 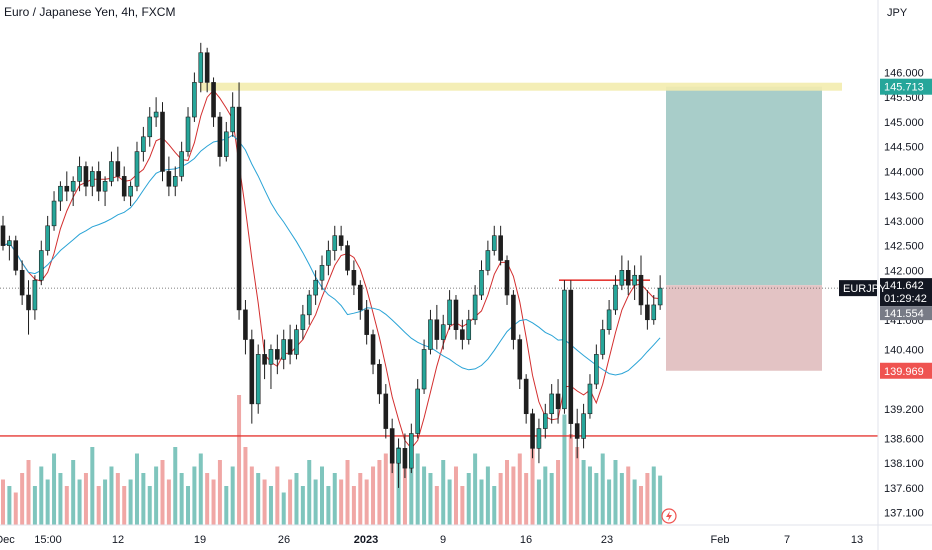 What do you see at coordinates (904, 410) in the screenshot?
I see `y-tick-label: 139.200` at bounding box center [904, 410].